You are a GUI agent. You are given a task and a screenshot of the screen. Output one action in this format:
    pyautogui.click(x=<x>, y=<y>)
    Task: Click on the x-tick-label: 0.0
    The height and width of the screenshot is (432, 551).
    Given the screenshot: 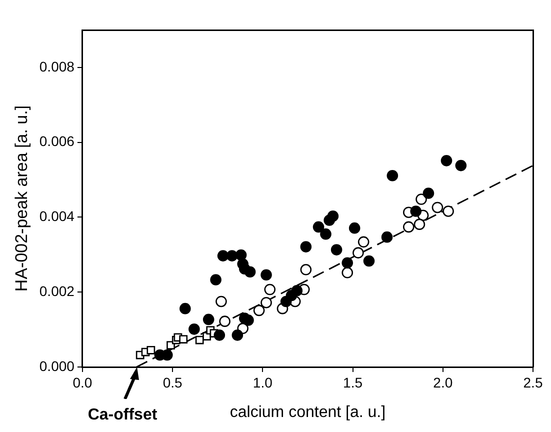 What is the action you would take?
    pyautogui.click(x=82, y=382)
    